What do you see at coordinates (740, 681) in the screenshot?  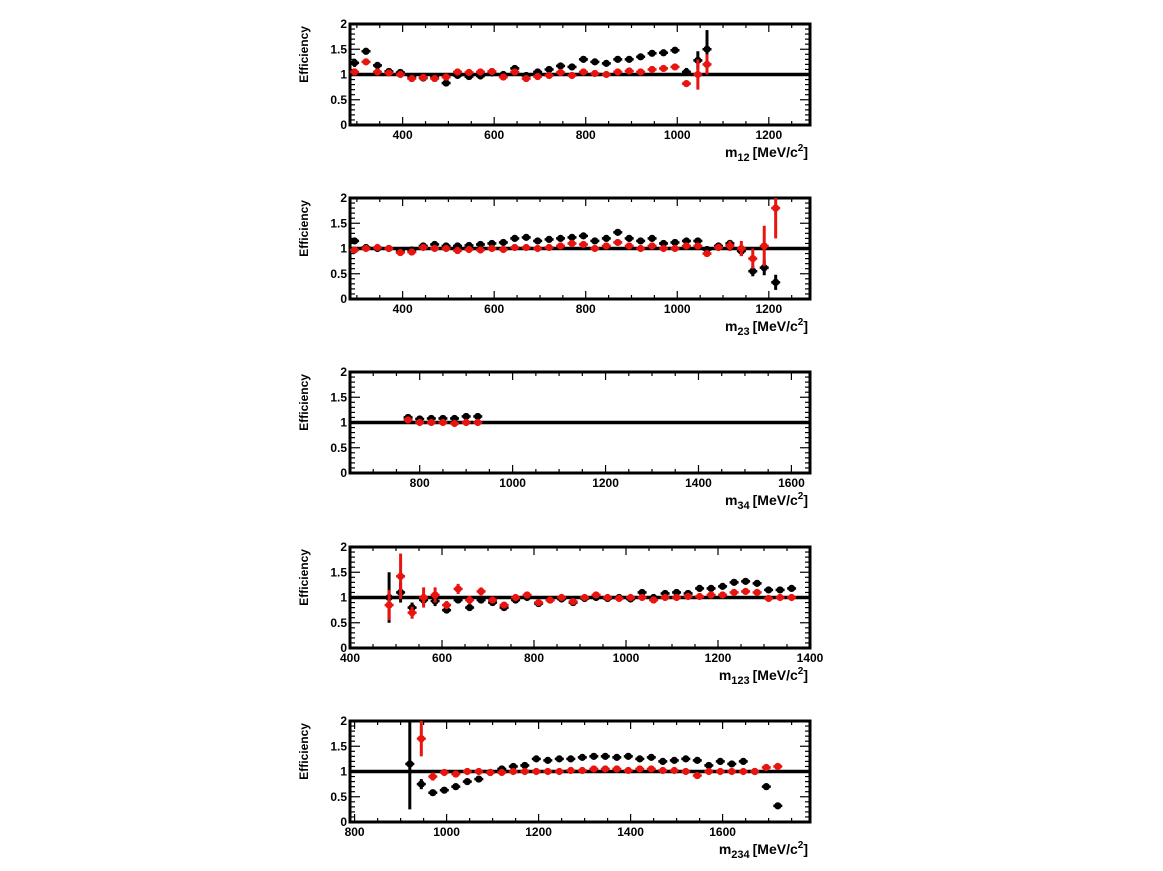 I see `x-title-subscript: 123` at bounding box center [740, 681].